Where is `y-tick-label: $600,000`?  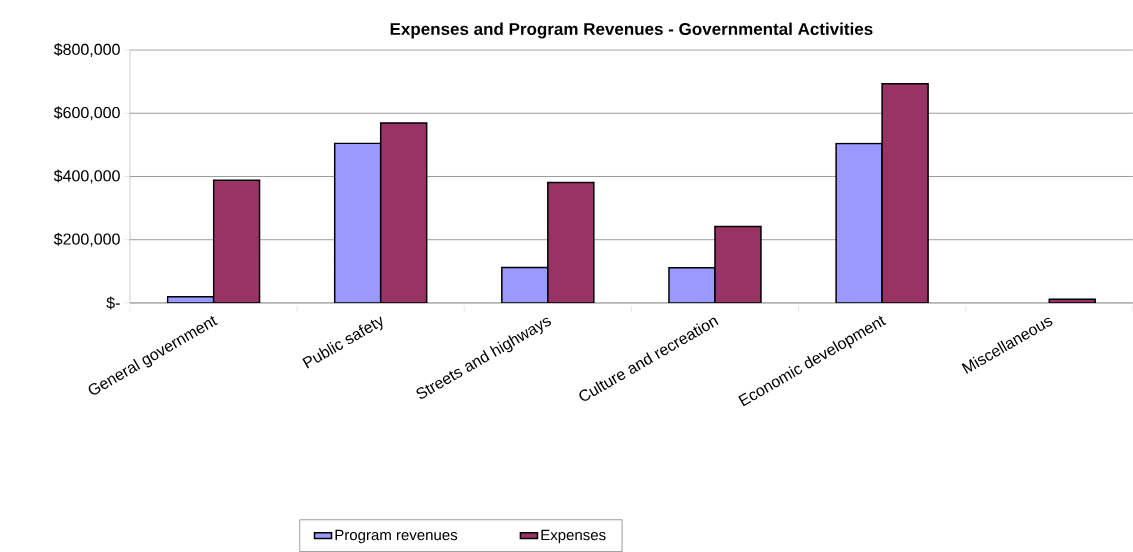
y-tick-label: $600,000 is located at coordinates (86, 113).